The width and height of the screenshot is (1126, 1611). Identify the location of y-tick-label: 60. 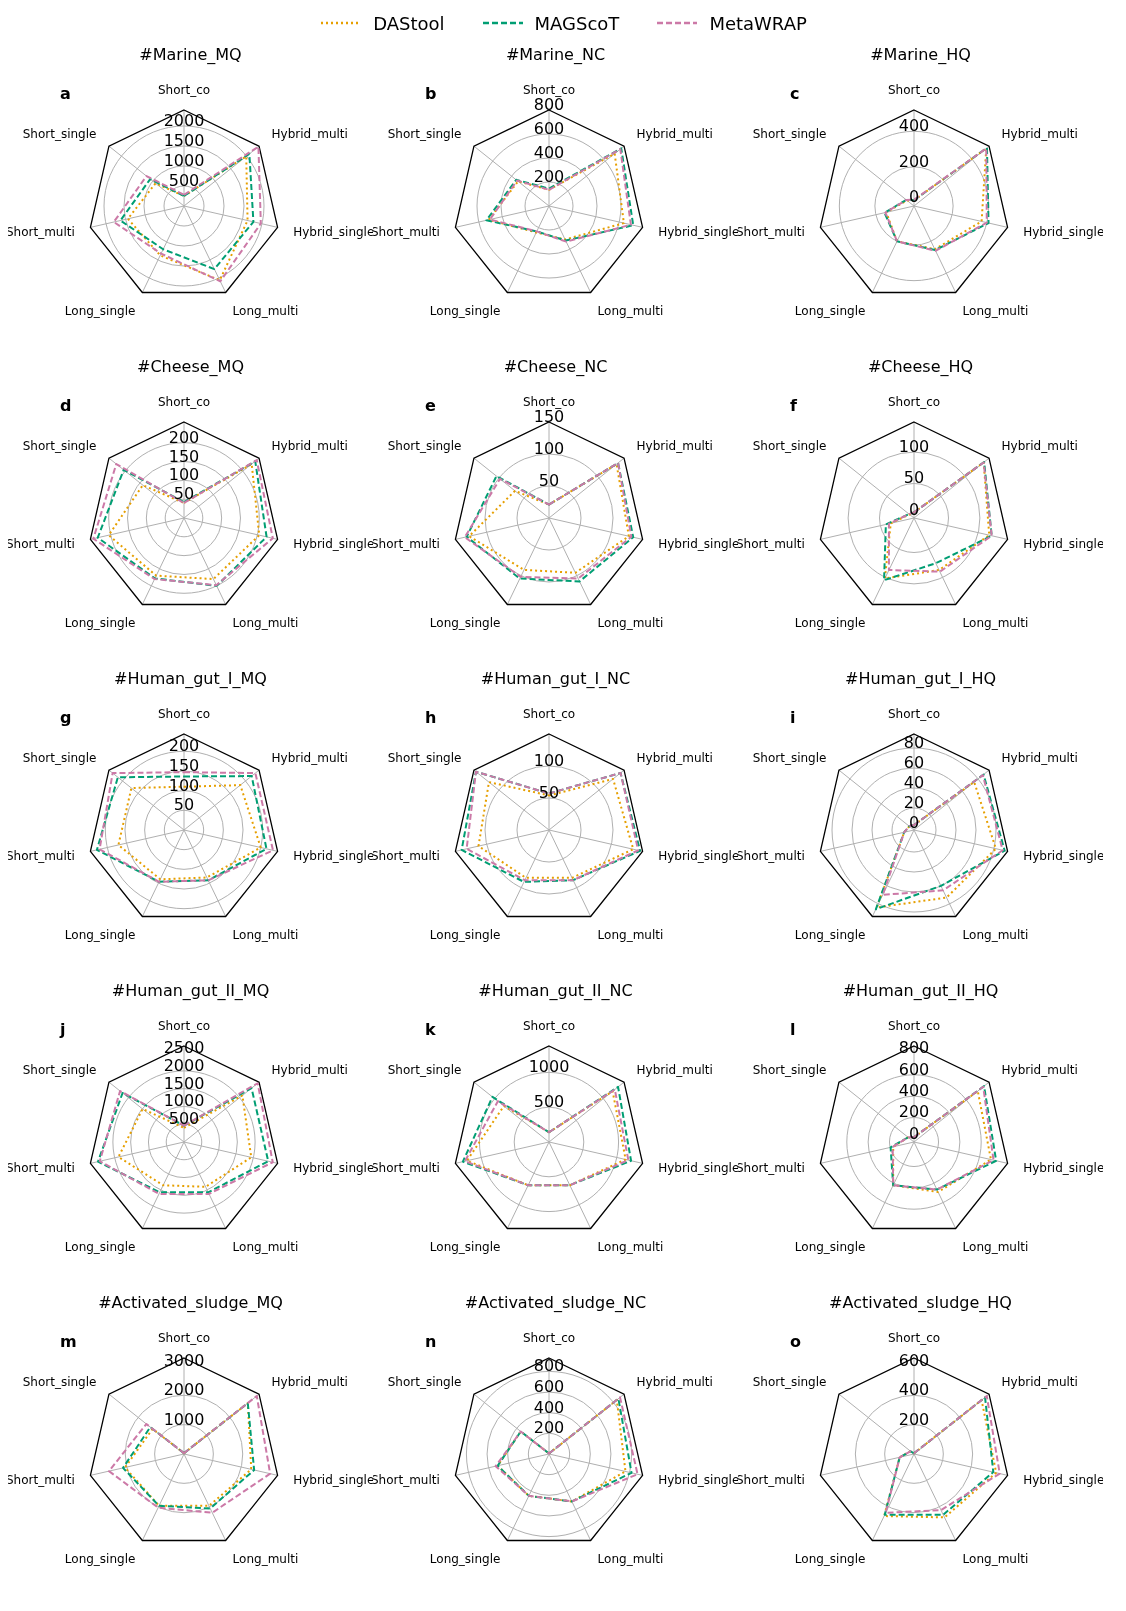
(914, 762).